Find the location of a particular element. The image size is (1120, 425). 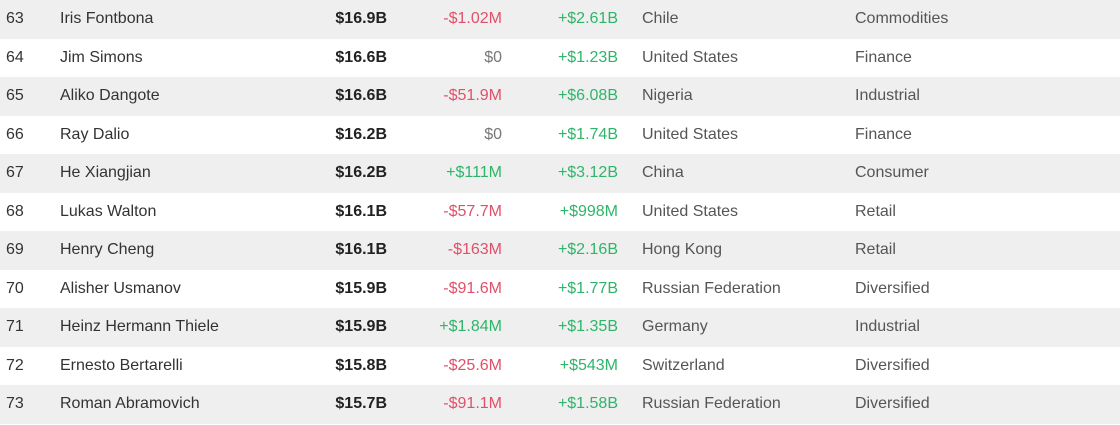

rank-cell: 71 is located at coordinates (15, 326).